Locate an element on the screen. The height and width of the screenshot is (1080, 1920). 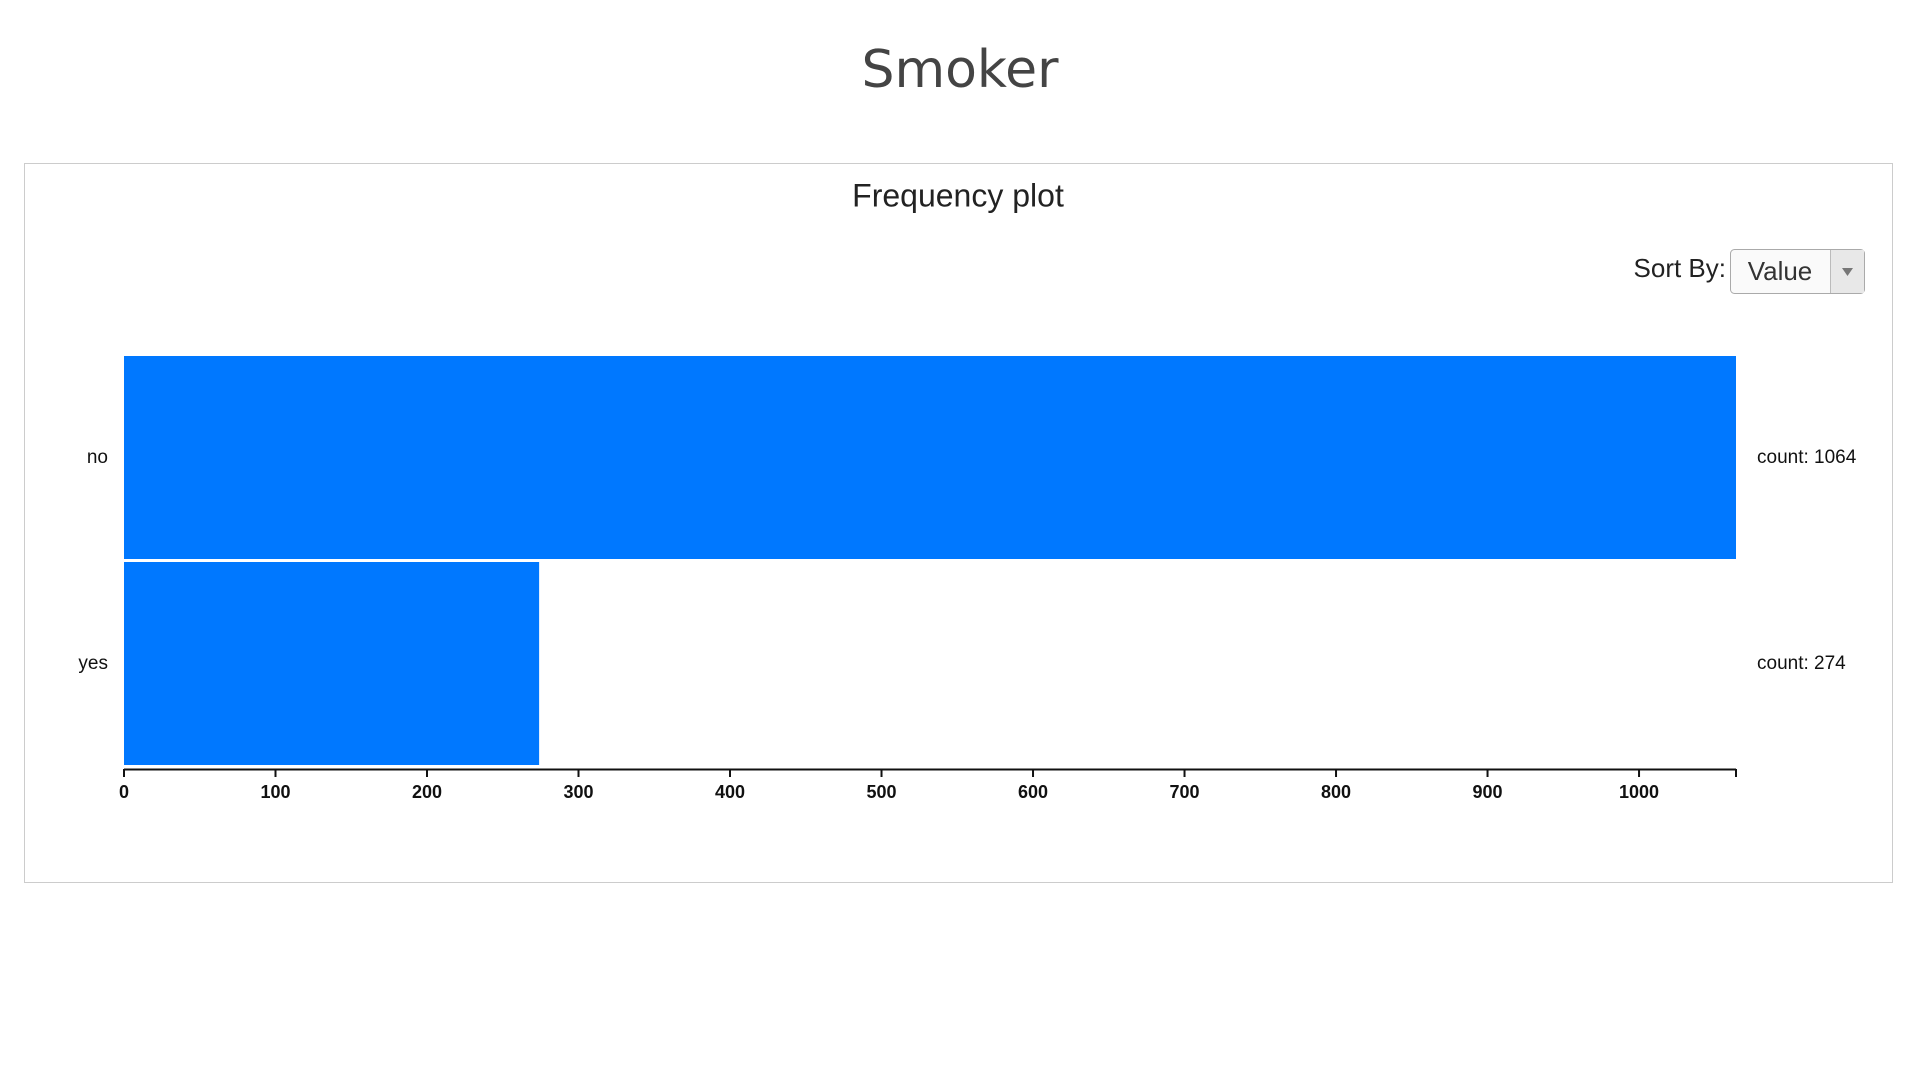
x-tick-label: 700 is located at coordinates (1185, 792).